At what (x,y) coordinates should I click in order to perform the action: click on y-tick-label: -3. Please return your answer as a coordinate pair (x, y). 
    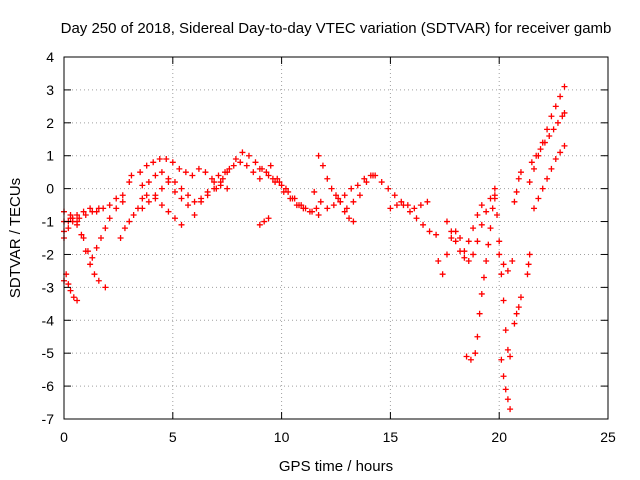
    Looking at the image, I should click on (48, 287).